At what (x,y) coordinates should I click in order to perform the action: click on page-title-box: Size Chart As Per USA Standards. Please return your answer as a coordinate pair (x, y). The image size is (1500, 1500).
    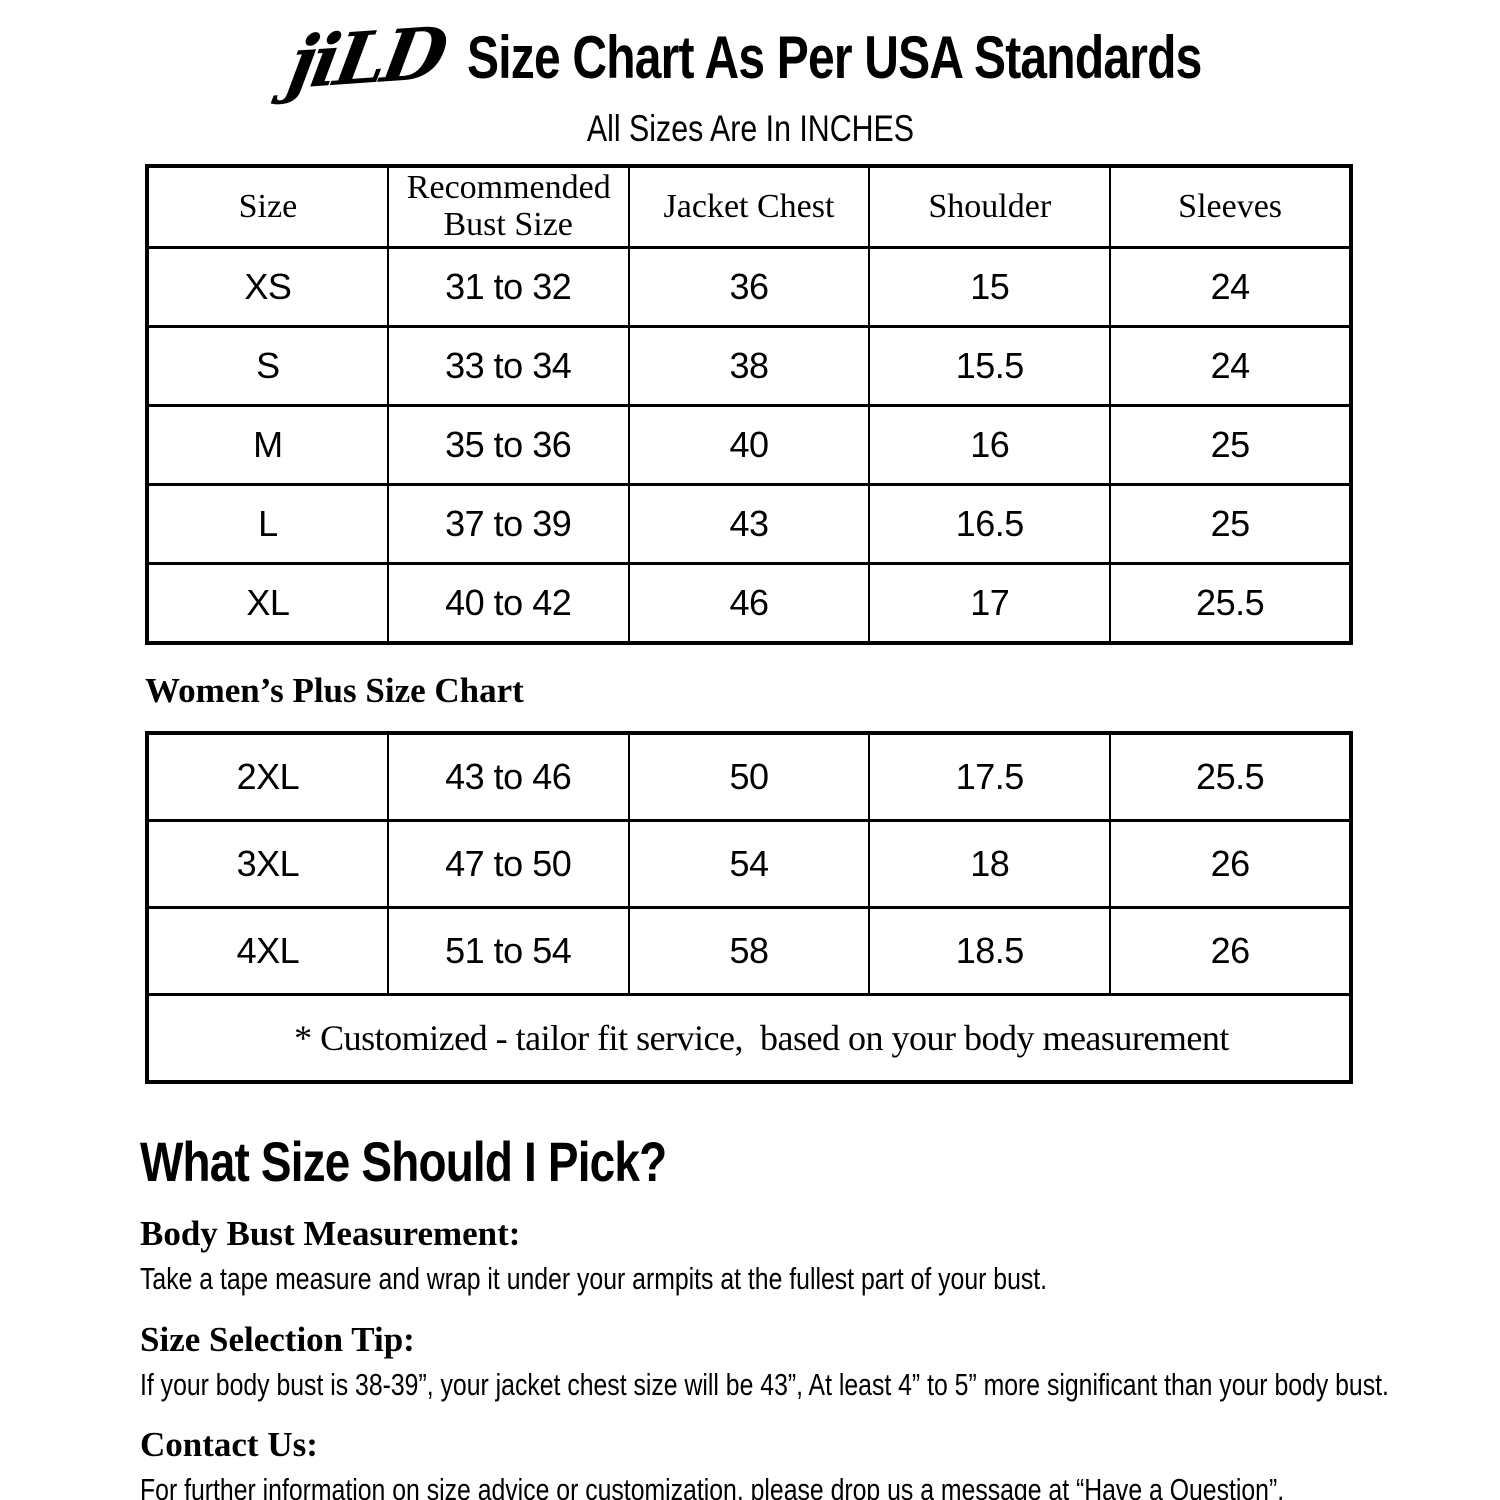
    Looking at the image, I should click on (838, 58).